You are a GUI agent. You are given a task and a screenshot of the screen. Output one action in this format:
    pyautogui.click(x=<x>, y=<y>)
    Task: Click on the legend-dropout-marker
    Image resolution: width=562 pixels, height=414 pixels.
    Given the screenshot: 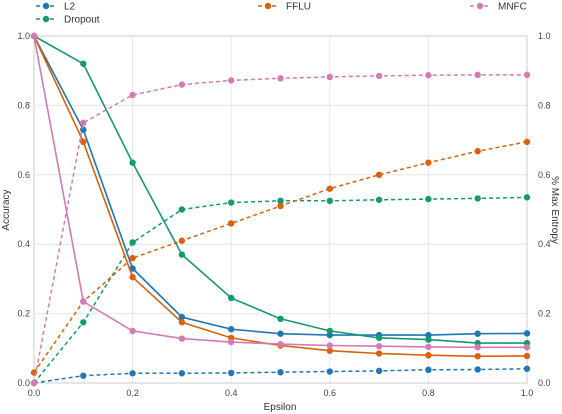 What is the action you would take?
    pyautogui.click(x=46, y=19)
    